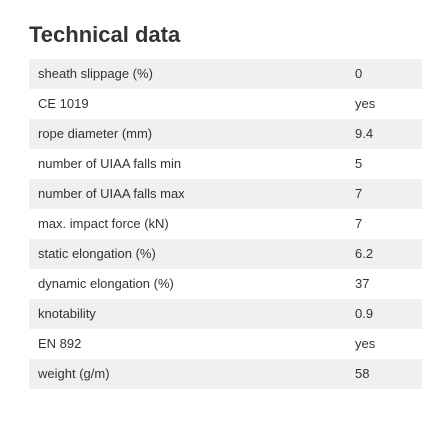 The width and height of the screenshot is (439, 431). I want to click on row-label: EN 892, so click(60, 343).